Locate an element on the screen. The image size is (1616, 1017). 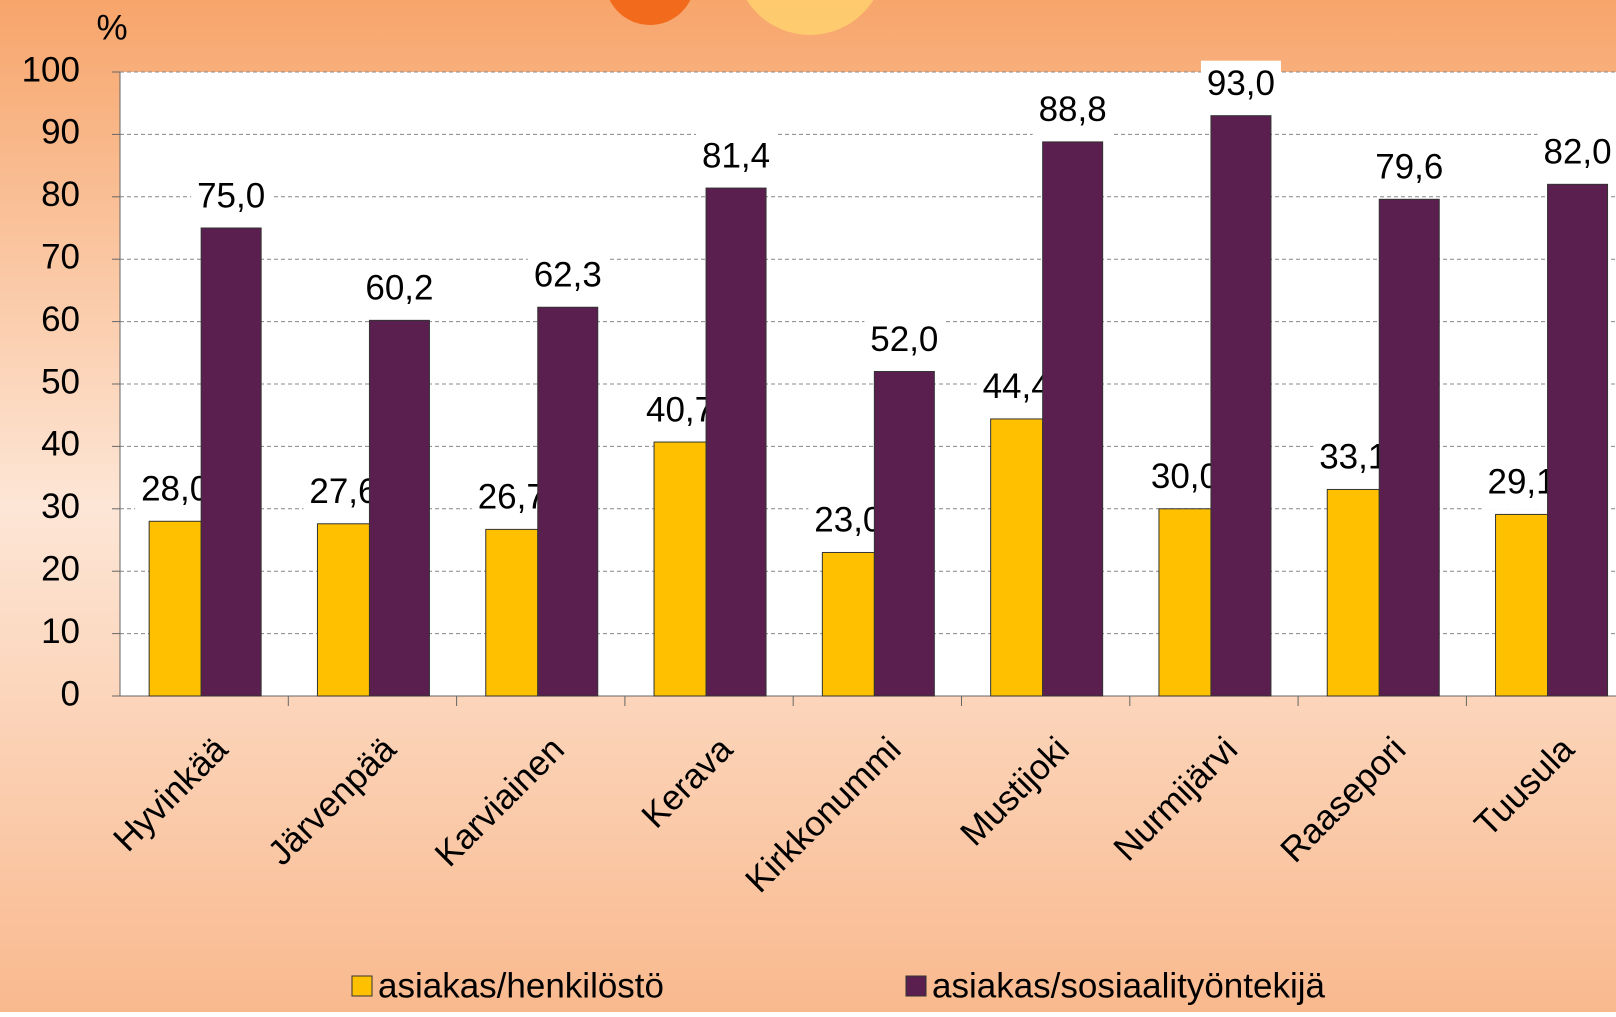
data-label: 75,0 is located at coordinates (231, 195).